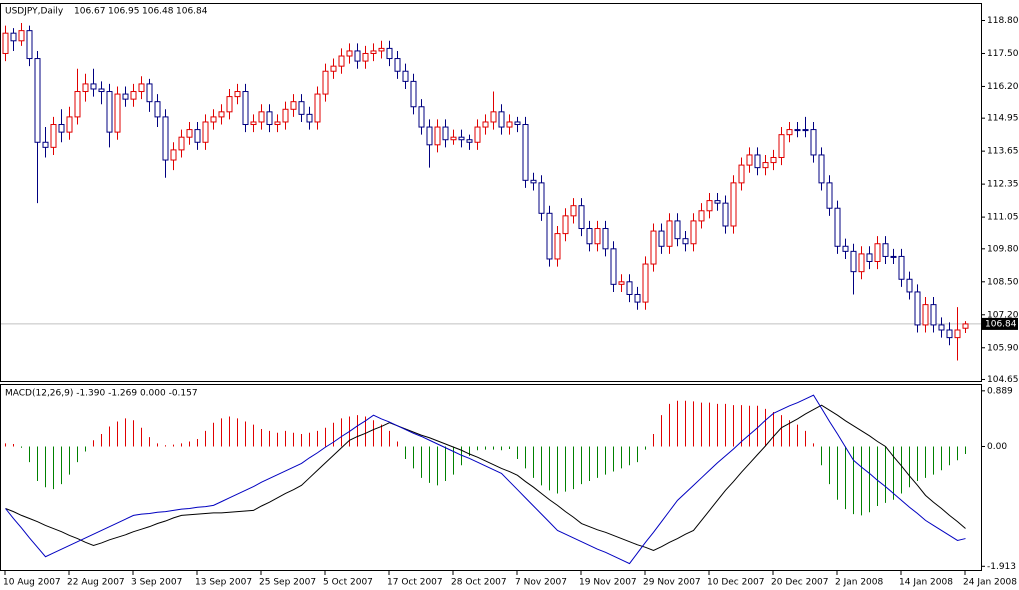 The image size is (1019, 590). Describe the element at coordinates (736, 583) in the screenshot. I see `x-tick-label: 10 Dec 2007` at that location.